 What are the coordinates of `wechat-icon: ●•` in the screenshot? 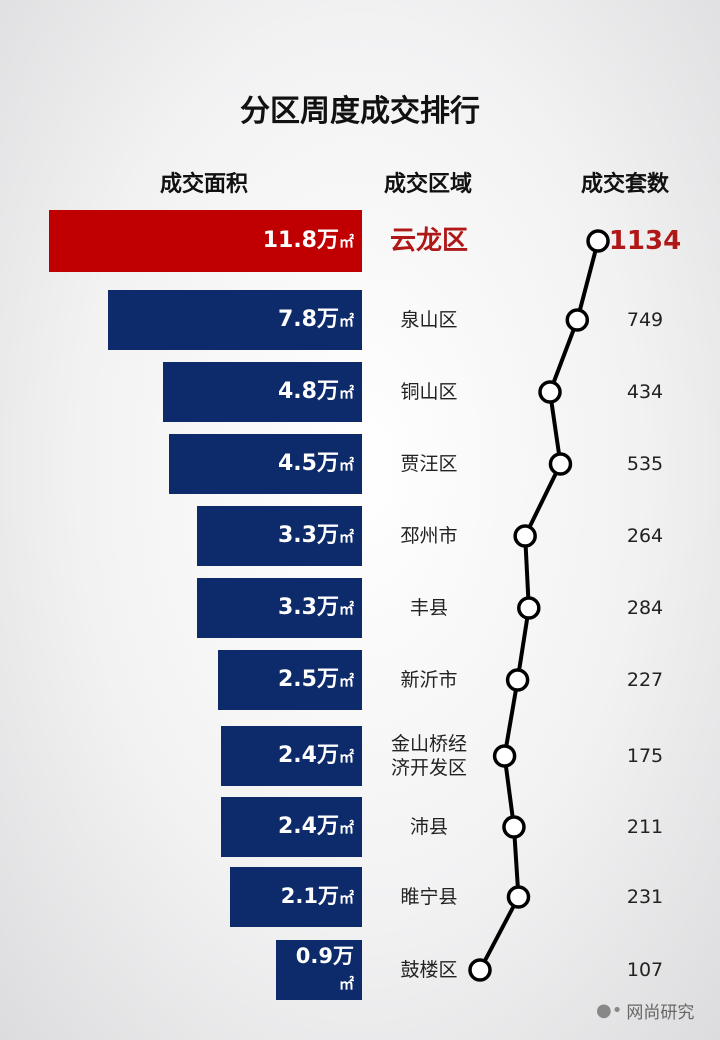 It's located at (609, 1010).